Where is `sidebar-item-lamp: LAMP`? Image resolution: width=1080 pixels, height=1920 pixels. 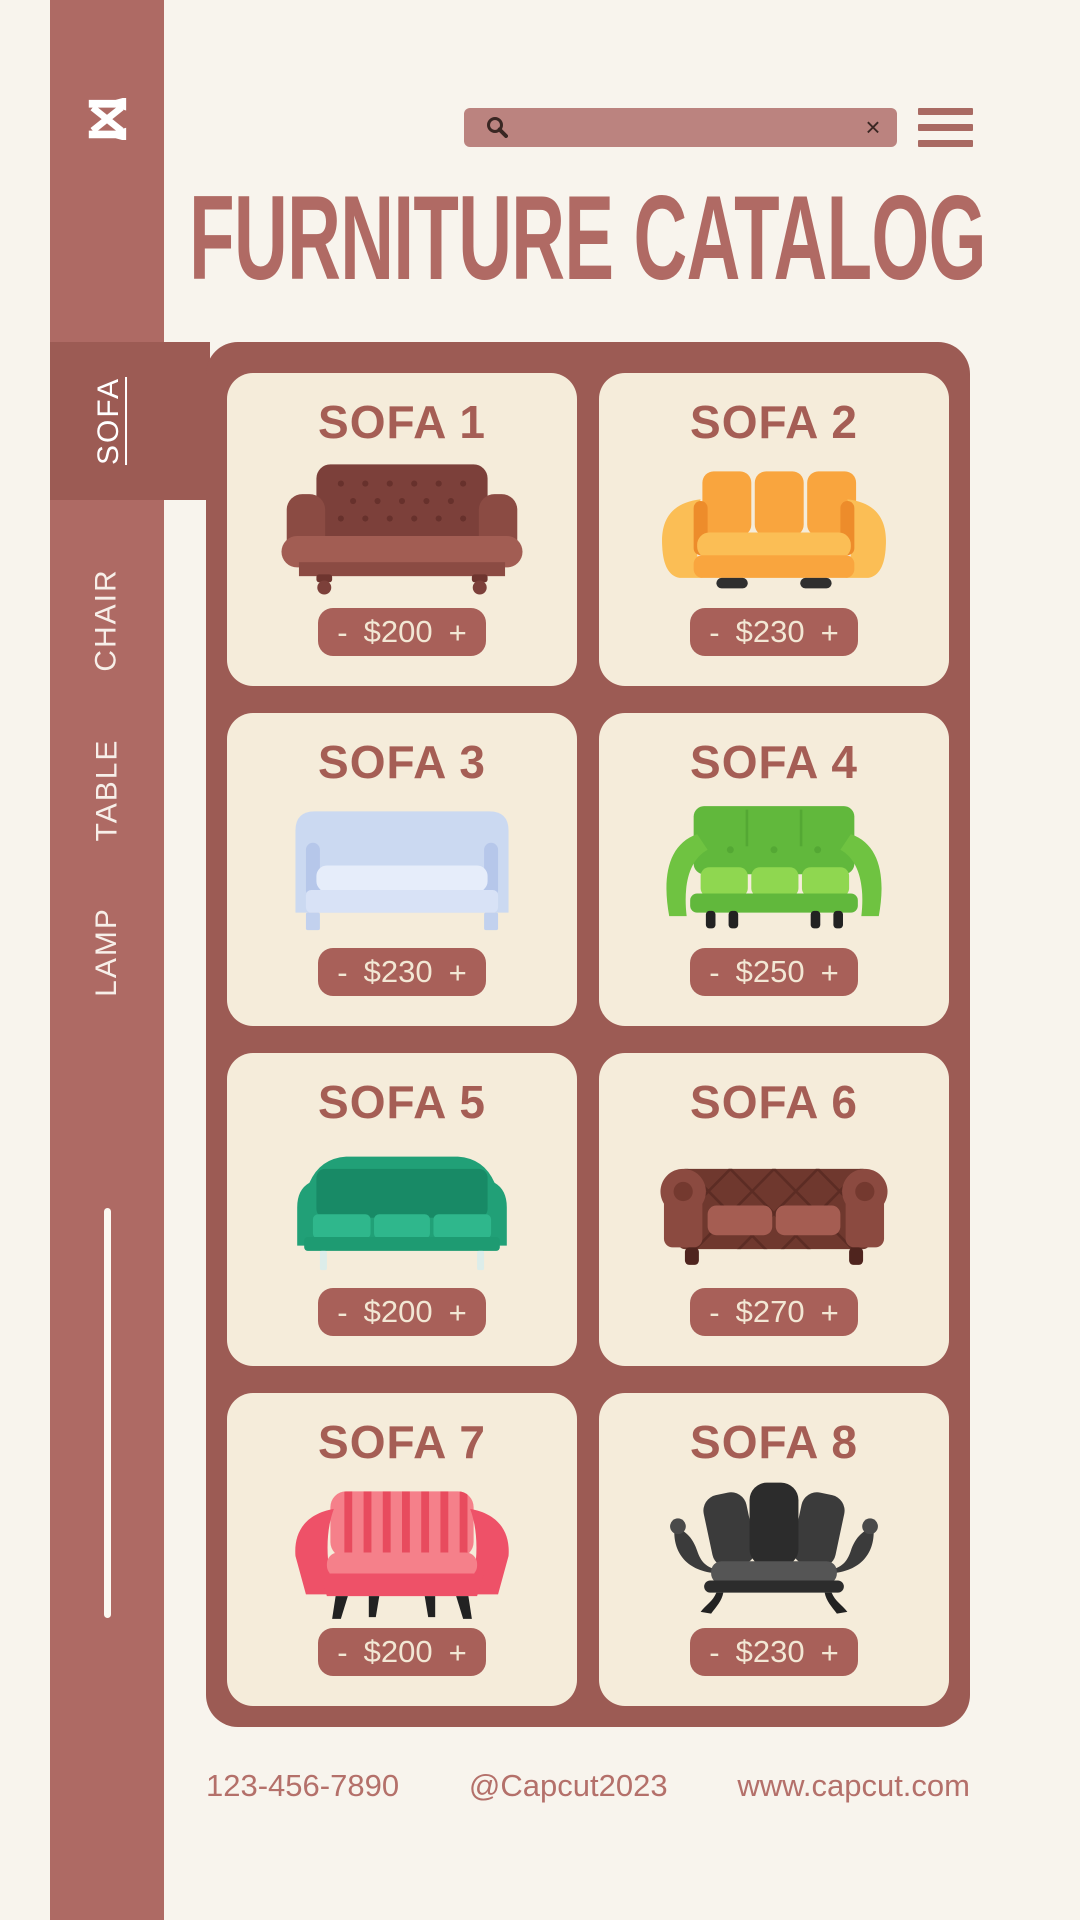
sidebar-item-lamp: LAMP is located at coordinates (107, 952).